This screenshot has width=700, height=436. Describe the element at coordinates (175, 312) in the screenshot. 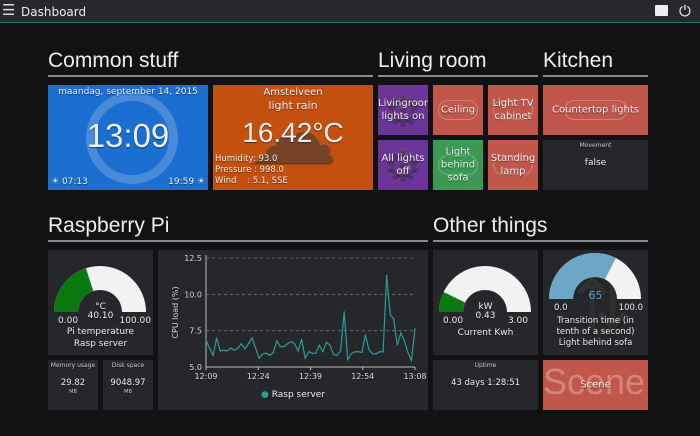

I see `y-axis-label: CPU load (%)` at that location.